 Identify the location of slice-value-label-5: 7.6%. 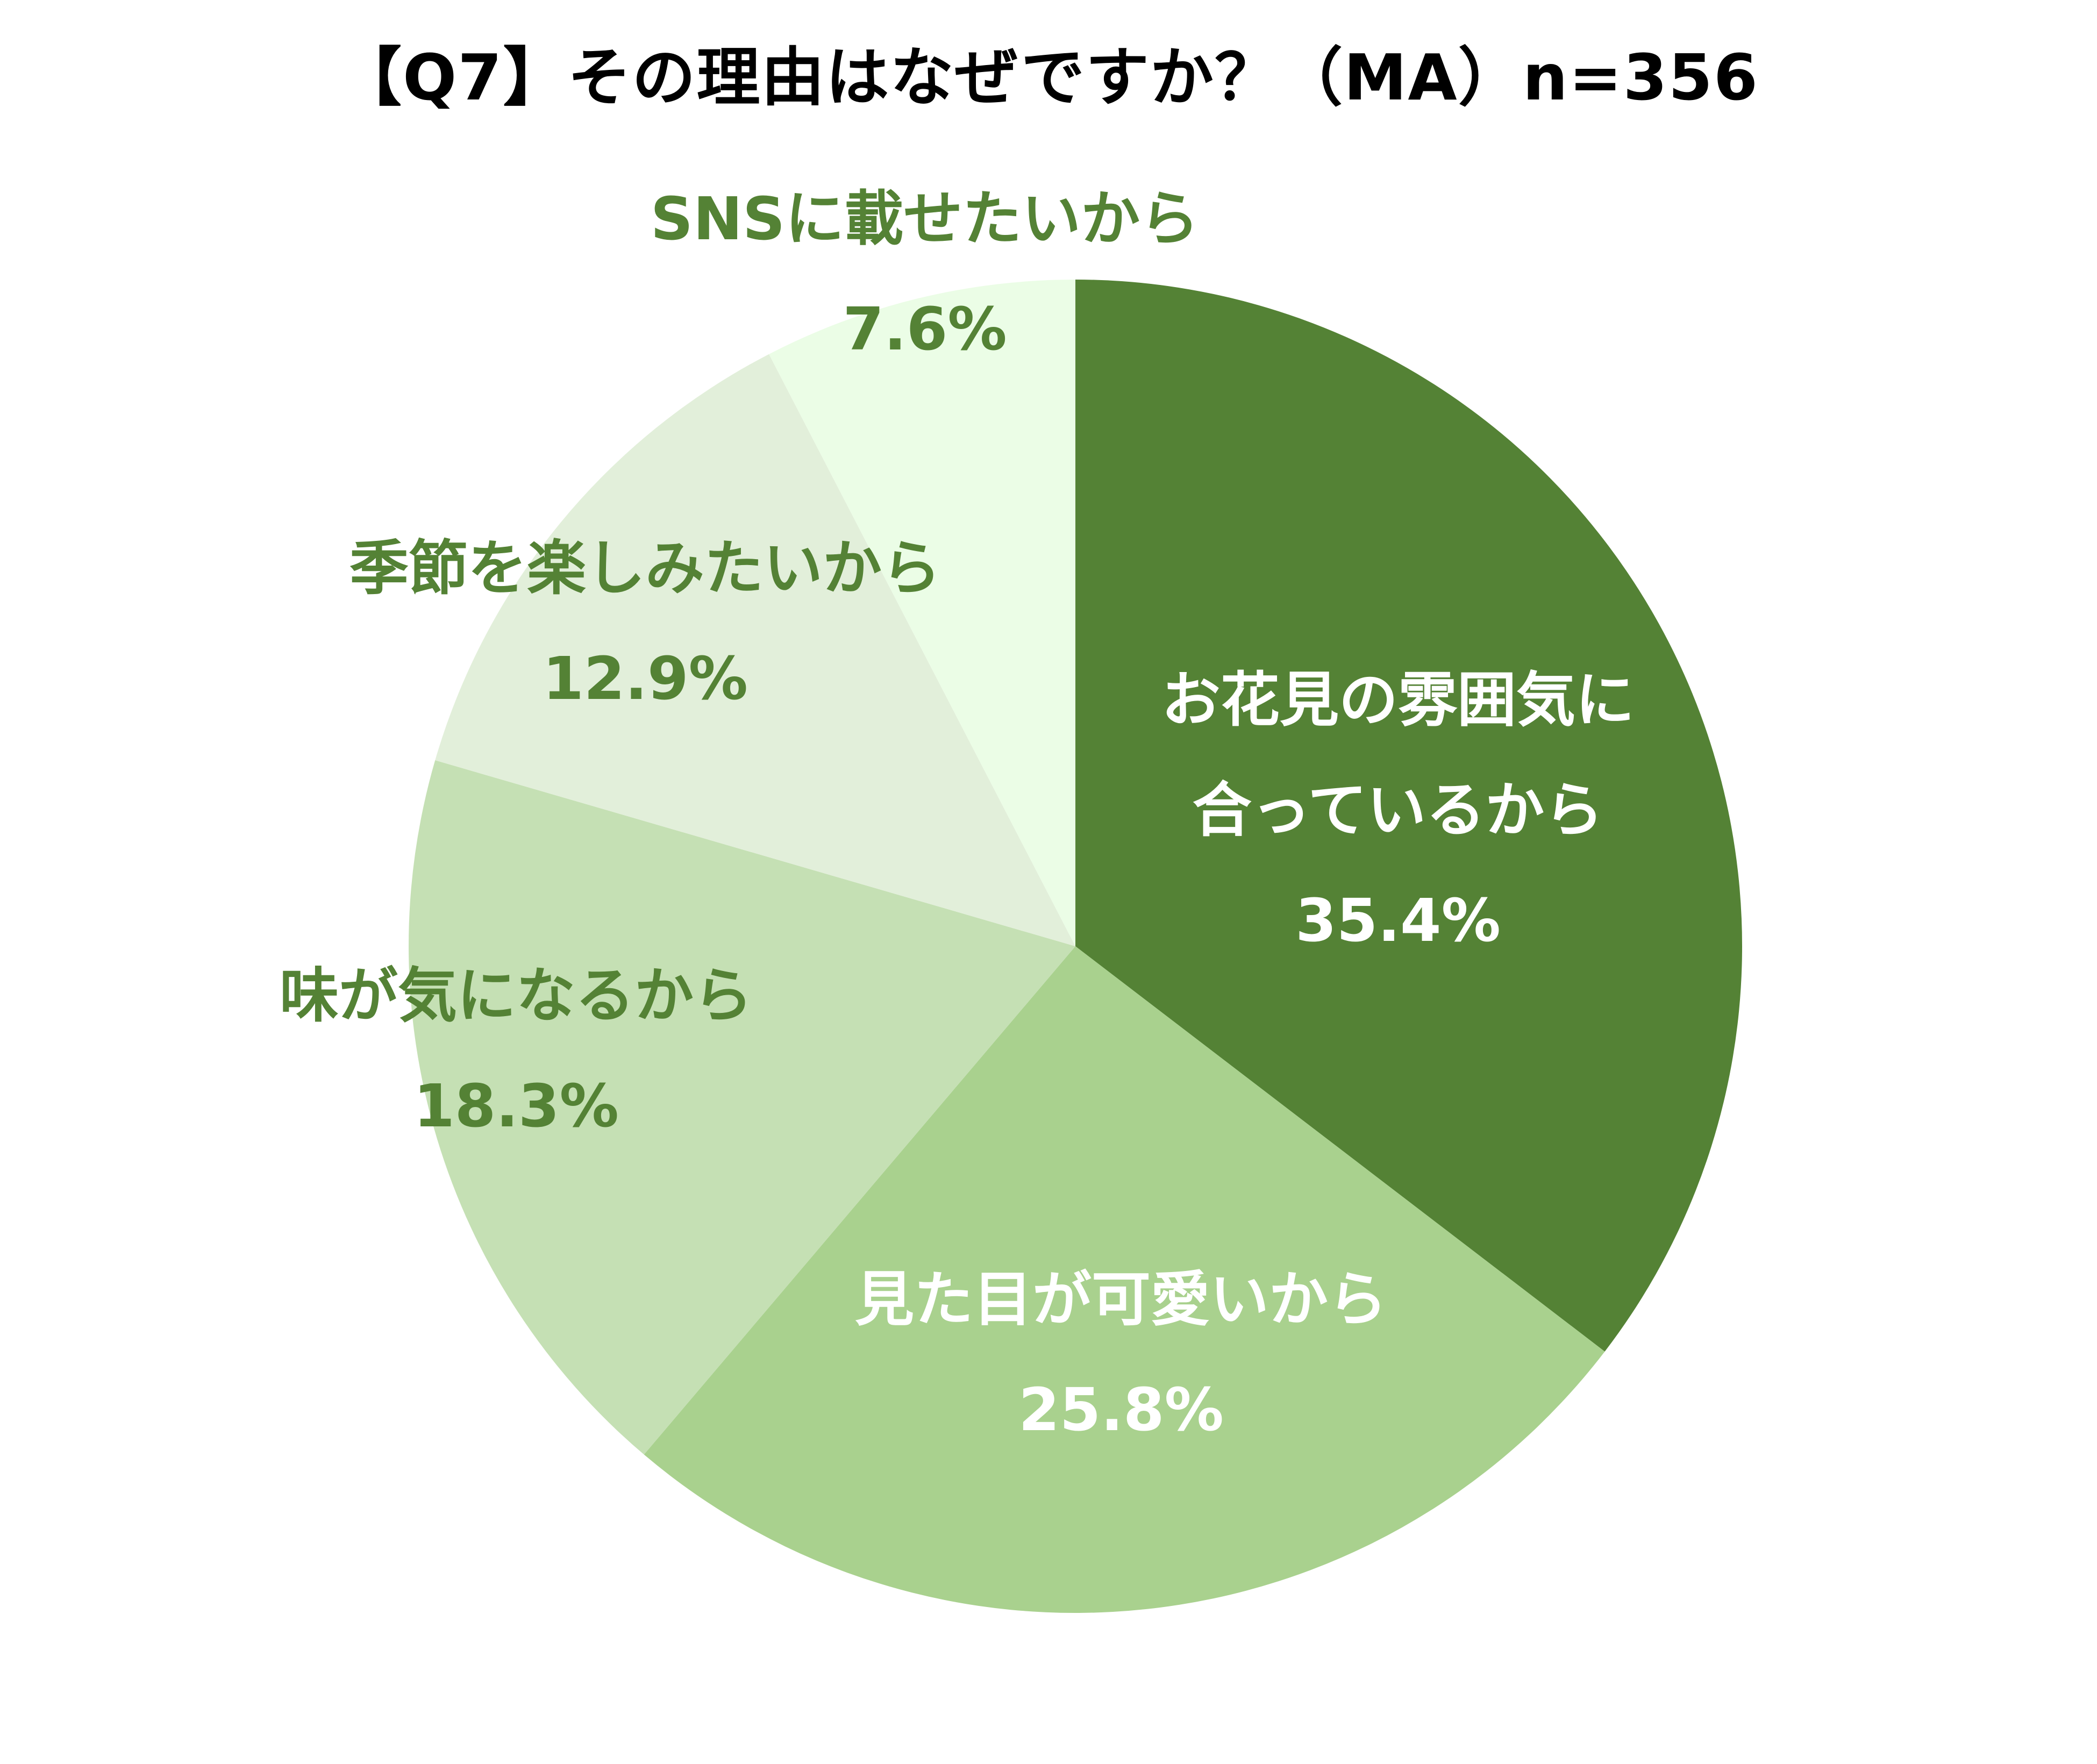
(925, 329).